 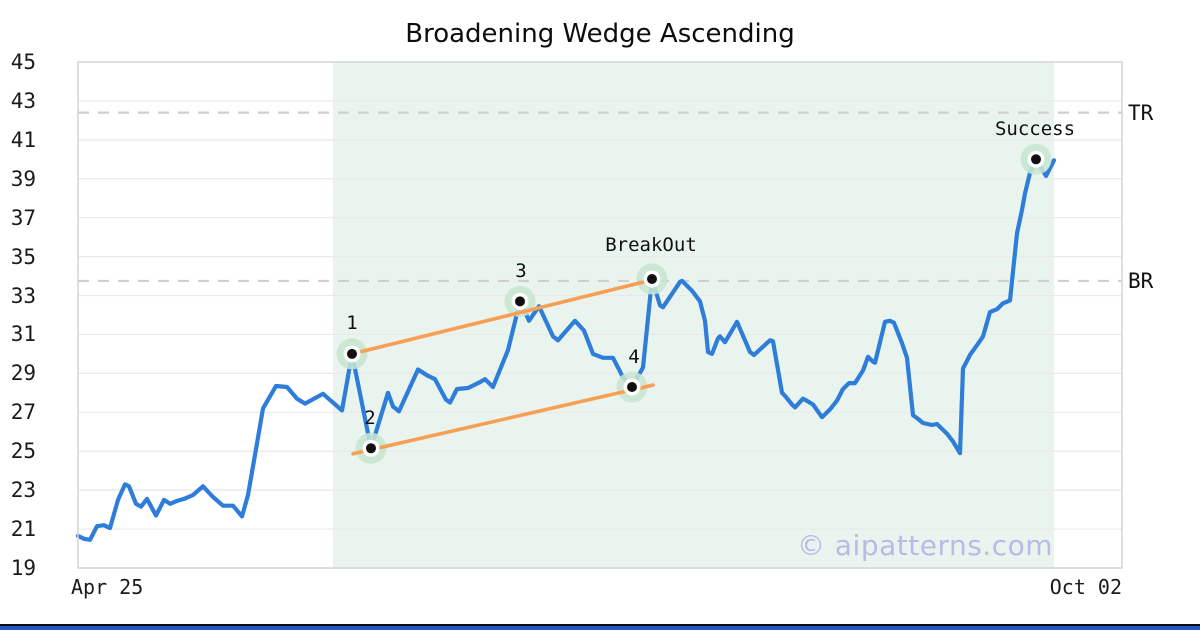 What do you see at coordinates (23, 334) in the screenshot?
I see `y-axis-tick-label: 31` at bounding box center [23, 334].